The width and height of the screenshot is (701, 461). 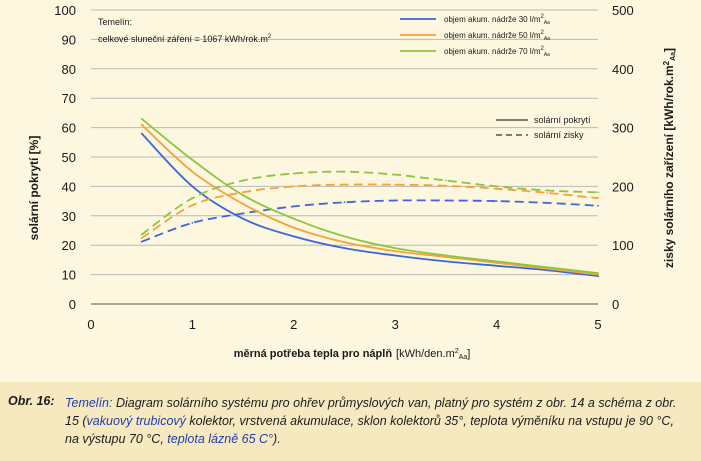 What do you see at coordinates (457, 351) in the screenshot?
I see `x-axis-title-sup: 2` at bounding box center [457, 351].